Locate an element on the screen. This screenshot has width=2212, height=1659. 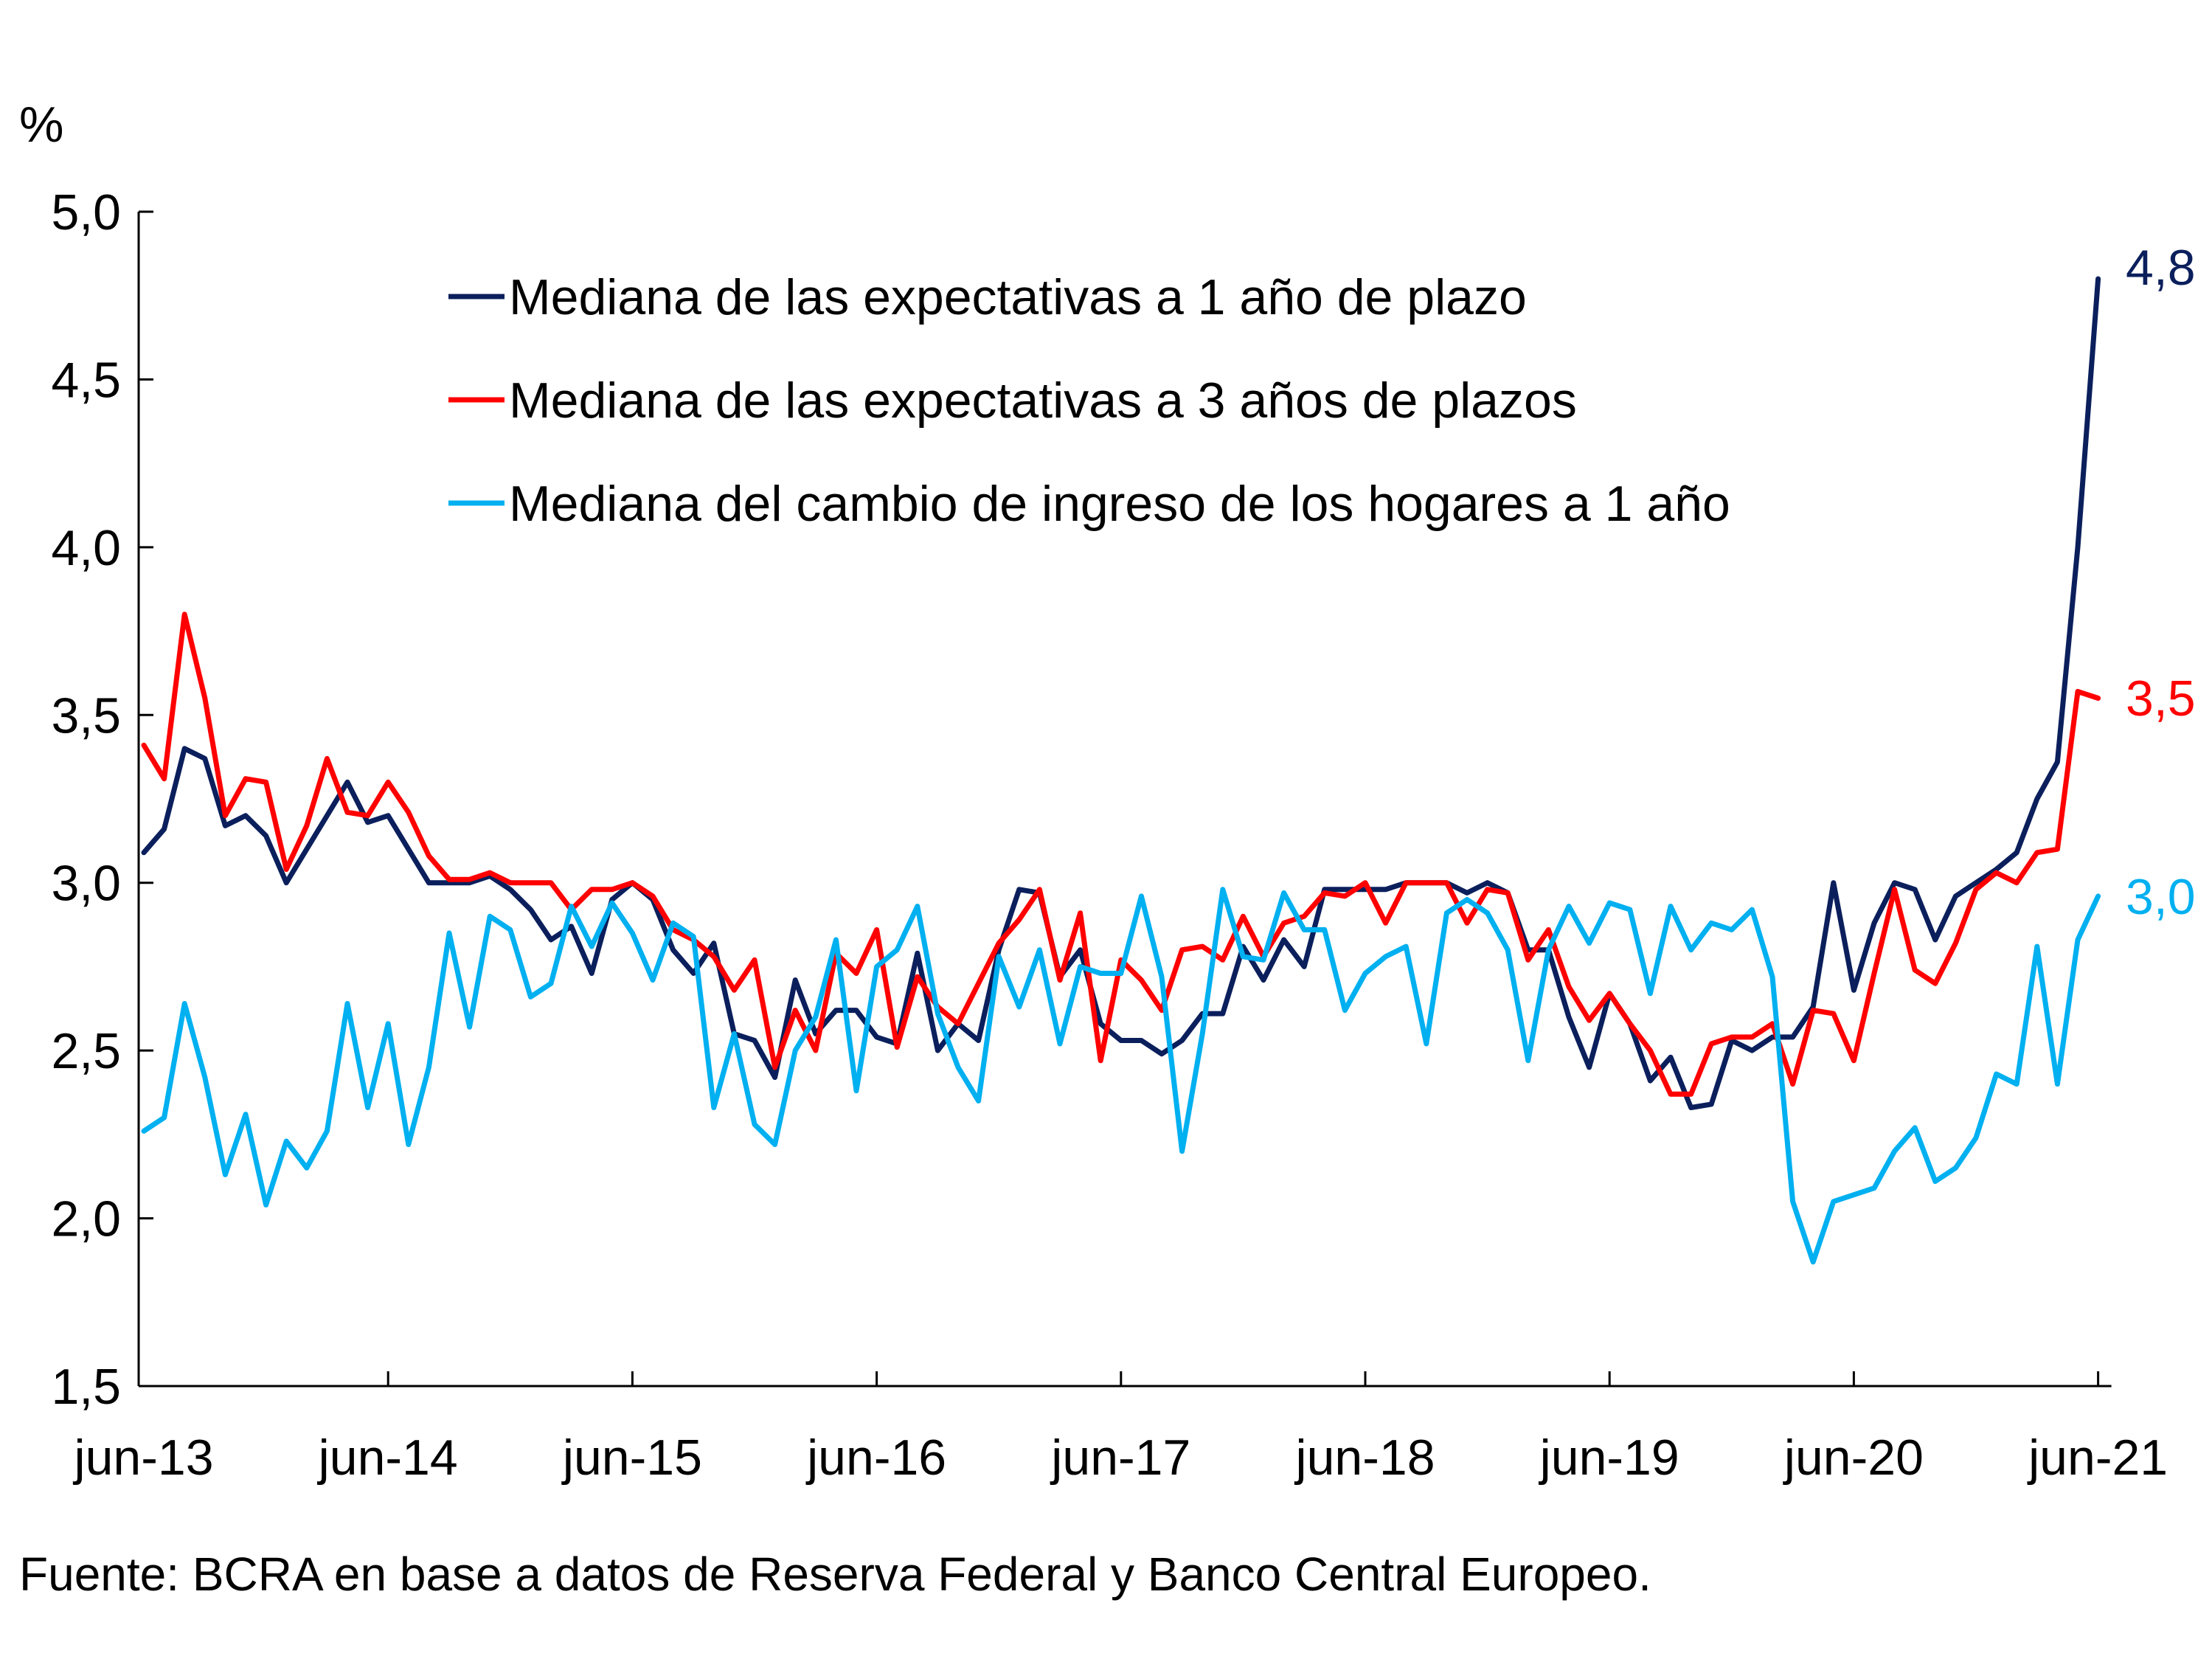
y-tick-label: 3,5 is located at coordinates (86, 716).